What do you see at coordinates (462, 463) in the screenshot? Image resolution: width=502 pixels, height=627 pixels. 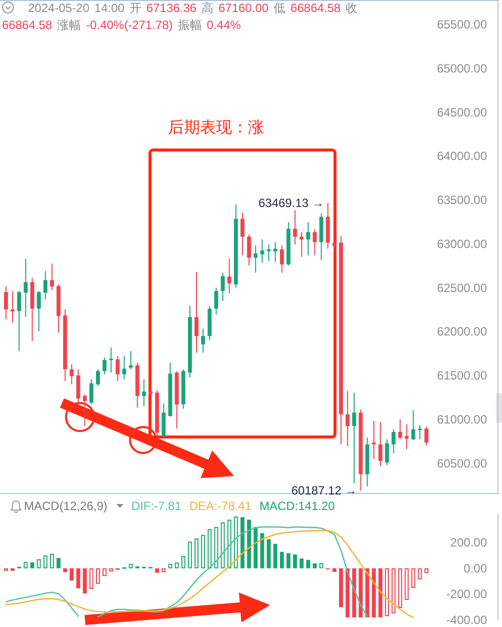 I see `y-tick-label: 60500.00` at bounding box center [462, 463].